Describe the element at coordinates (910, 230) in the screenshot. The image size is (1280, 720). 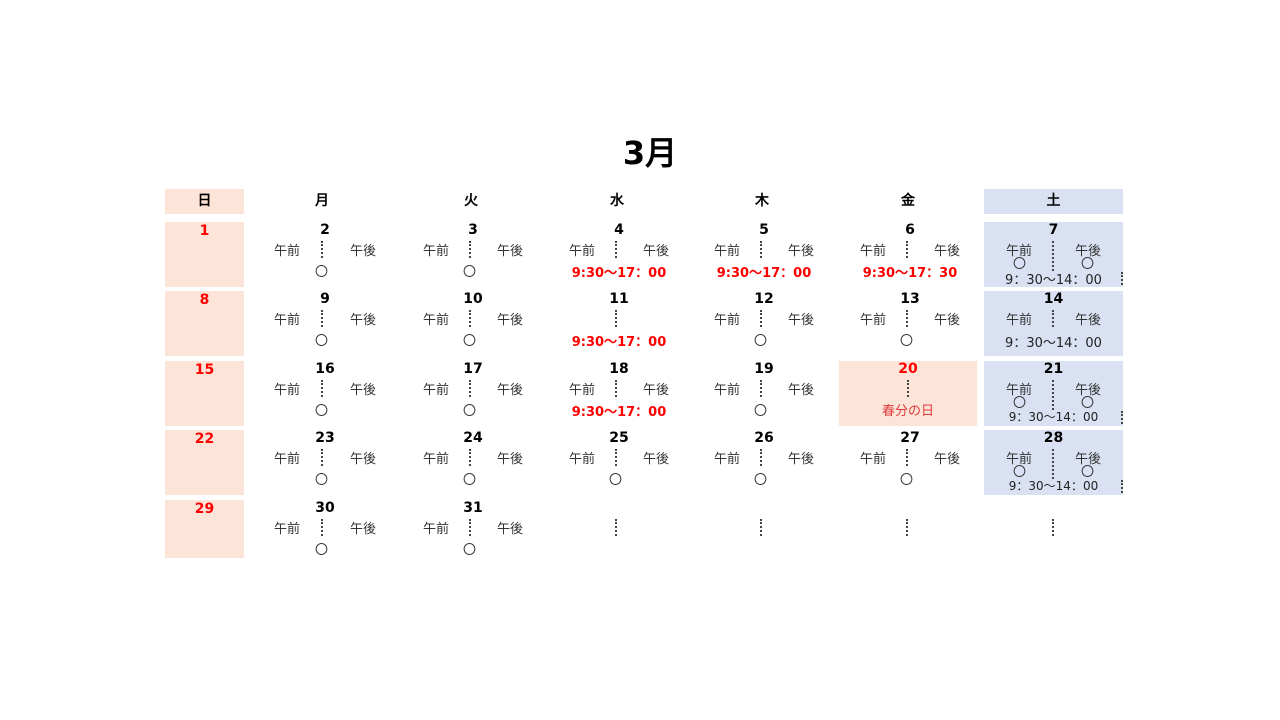
I see `day-number: 6` at that location.